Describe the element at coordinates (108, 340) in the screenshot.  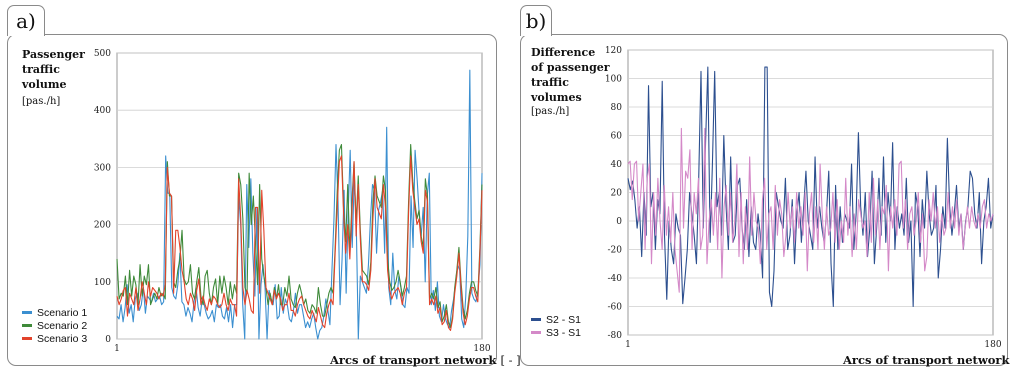
I see `chart-a-y-tick-label: 0` at that location.